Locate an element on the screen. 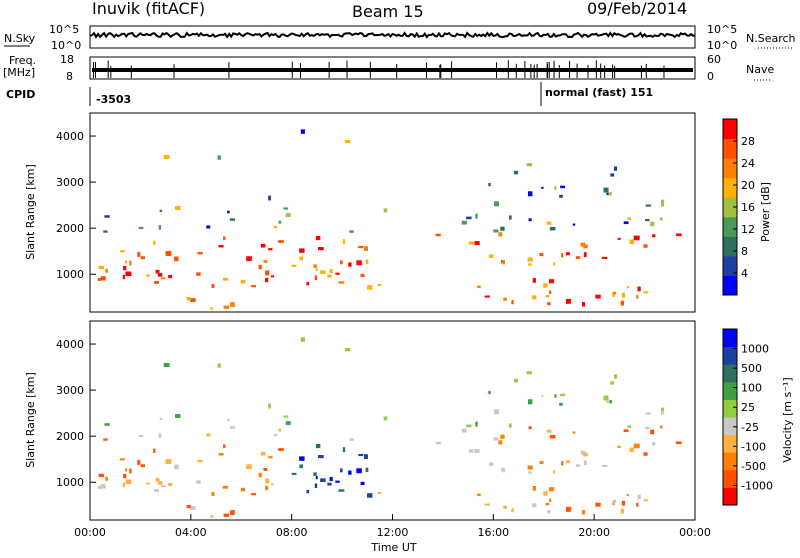  y-tick-label: 4000 is located at coordinates (70, 344).